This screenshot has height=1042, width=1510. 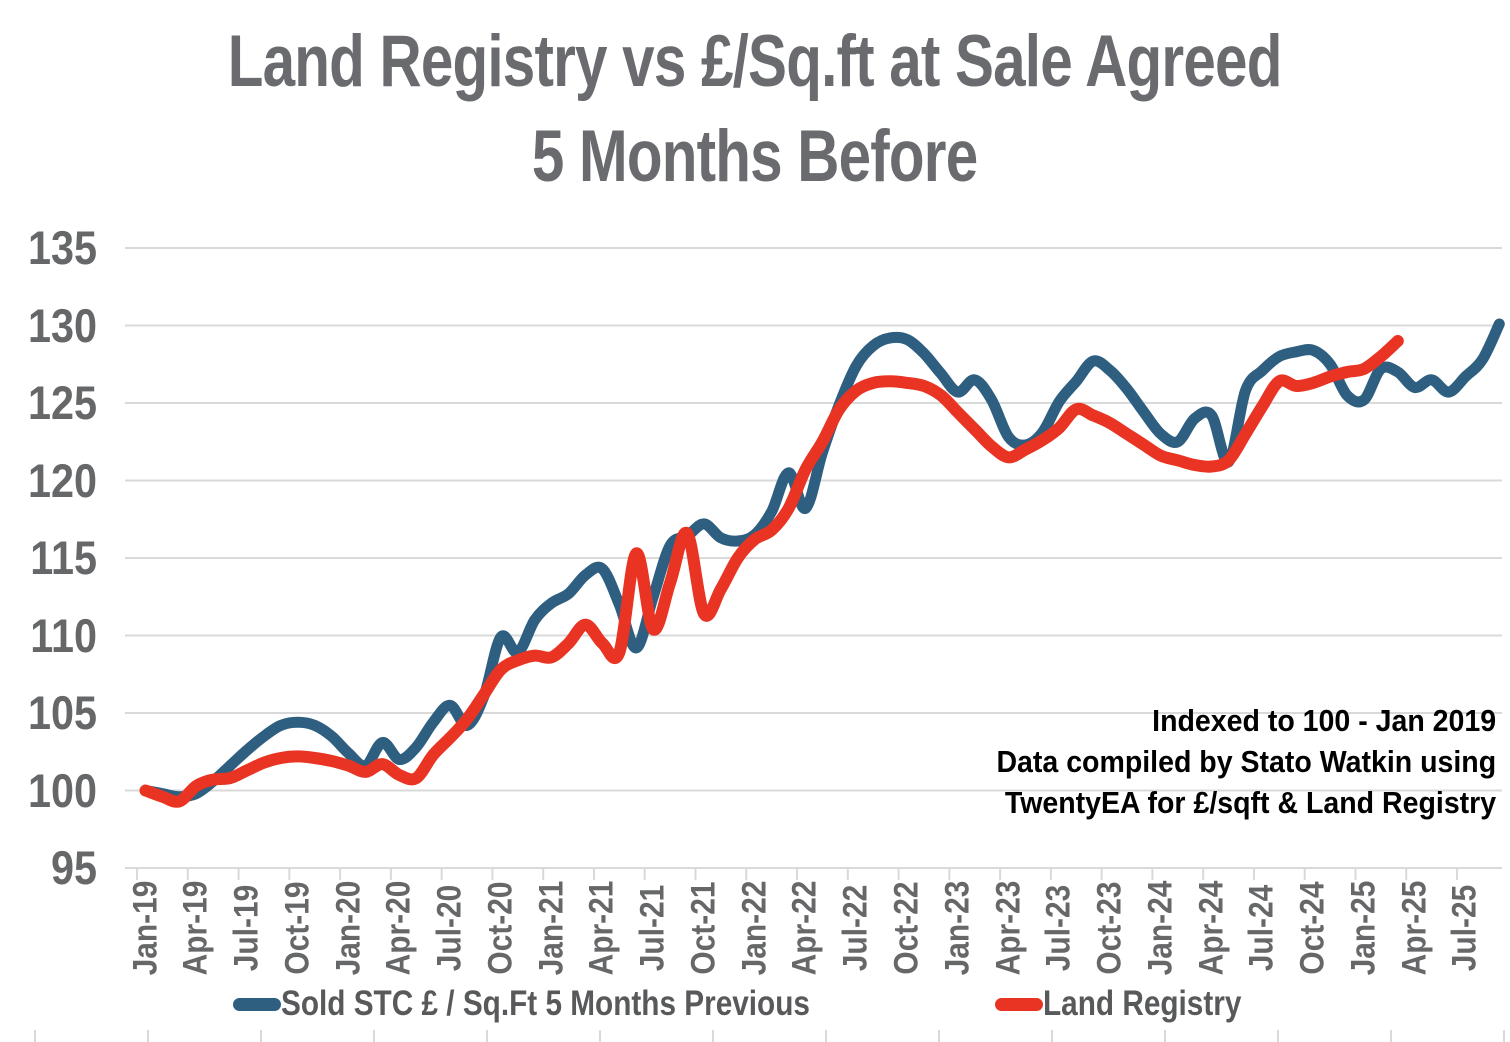 I want to click on y-tick-label-130: 130, so click(x=62, y=325).